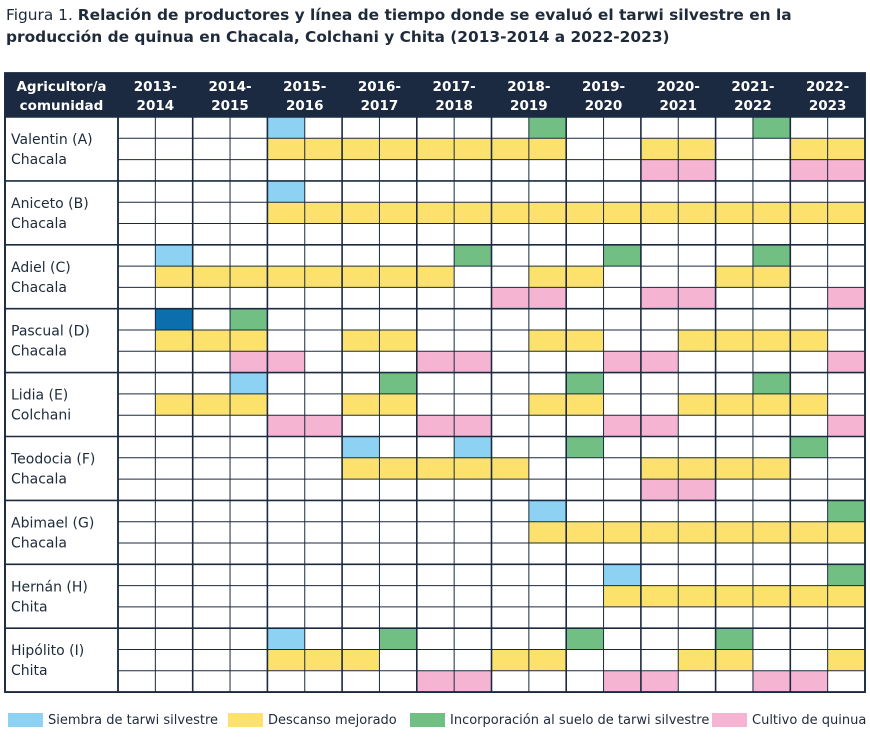 The width and height of the screenshot is (870, 737). I want to click on season-label-start: 2013-, so click(155, 87).